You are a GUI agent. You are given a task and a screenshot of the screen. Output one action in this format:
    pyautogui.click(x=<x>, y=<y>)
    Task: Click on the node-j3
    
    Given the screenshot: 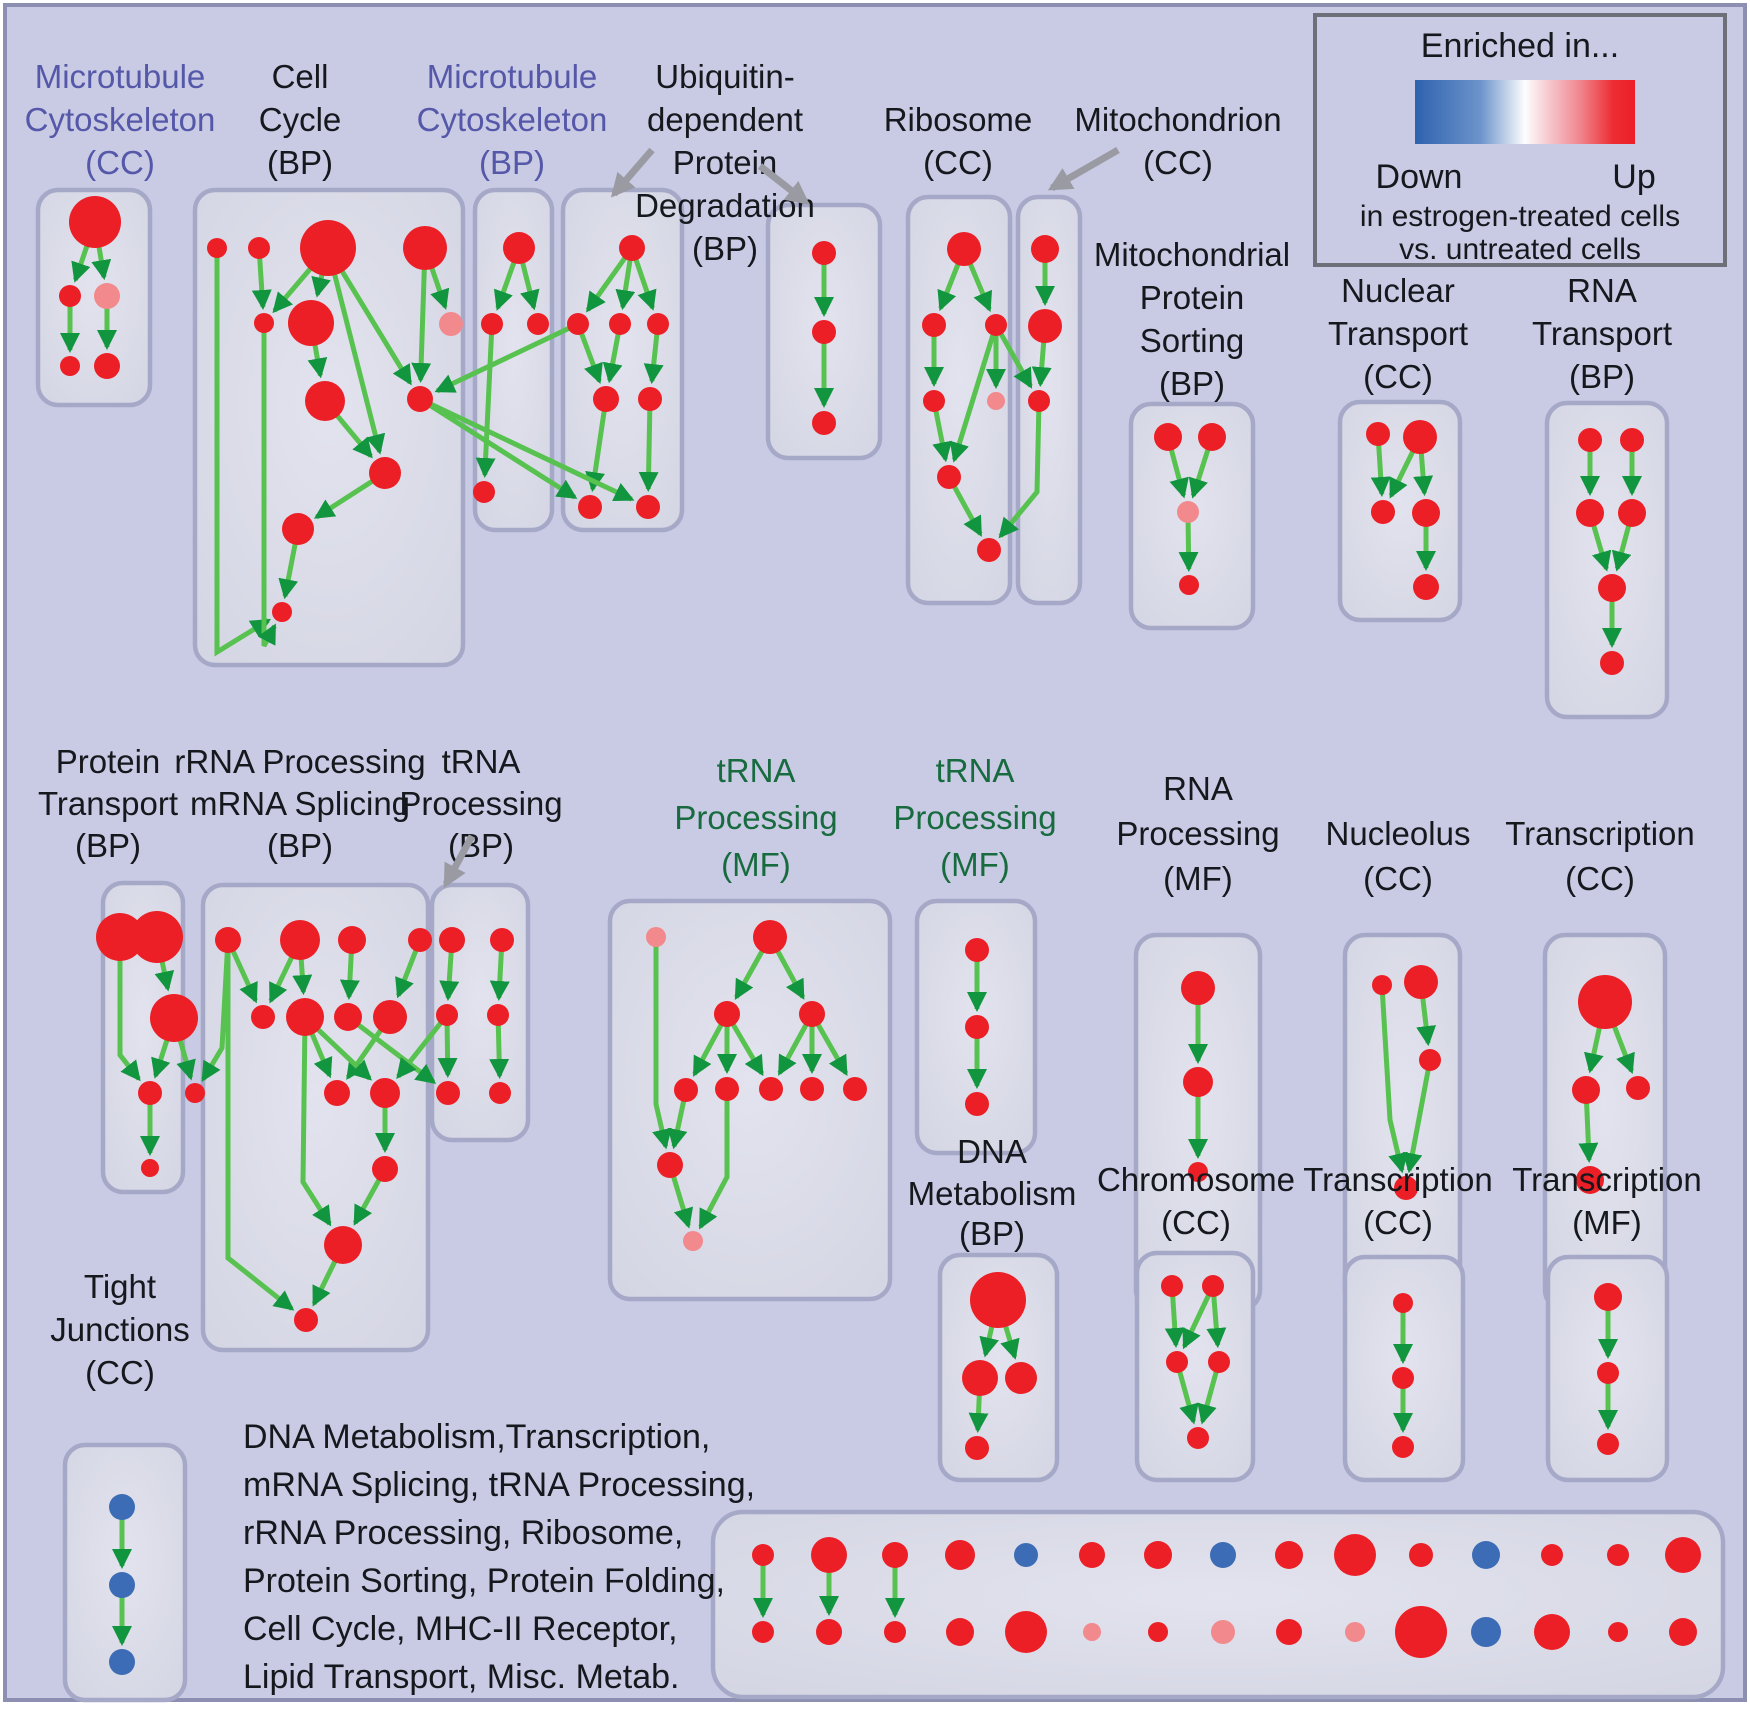 What is the action you would take?
    pyautogui.click(x=122, y=1662)
    